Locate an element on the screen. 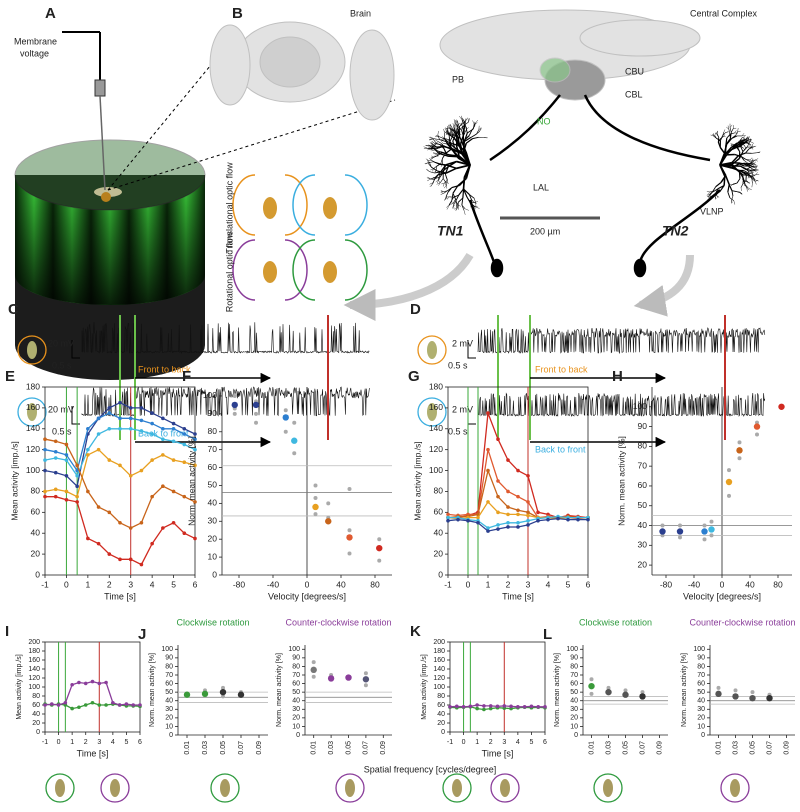  y-tick-label: 120 is located at coordinates (439, 678).